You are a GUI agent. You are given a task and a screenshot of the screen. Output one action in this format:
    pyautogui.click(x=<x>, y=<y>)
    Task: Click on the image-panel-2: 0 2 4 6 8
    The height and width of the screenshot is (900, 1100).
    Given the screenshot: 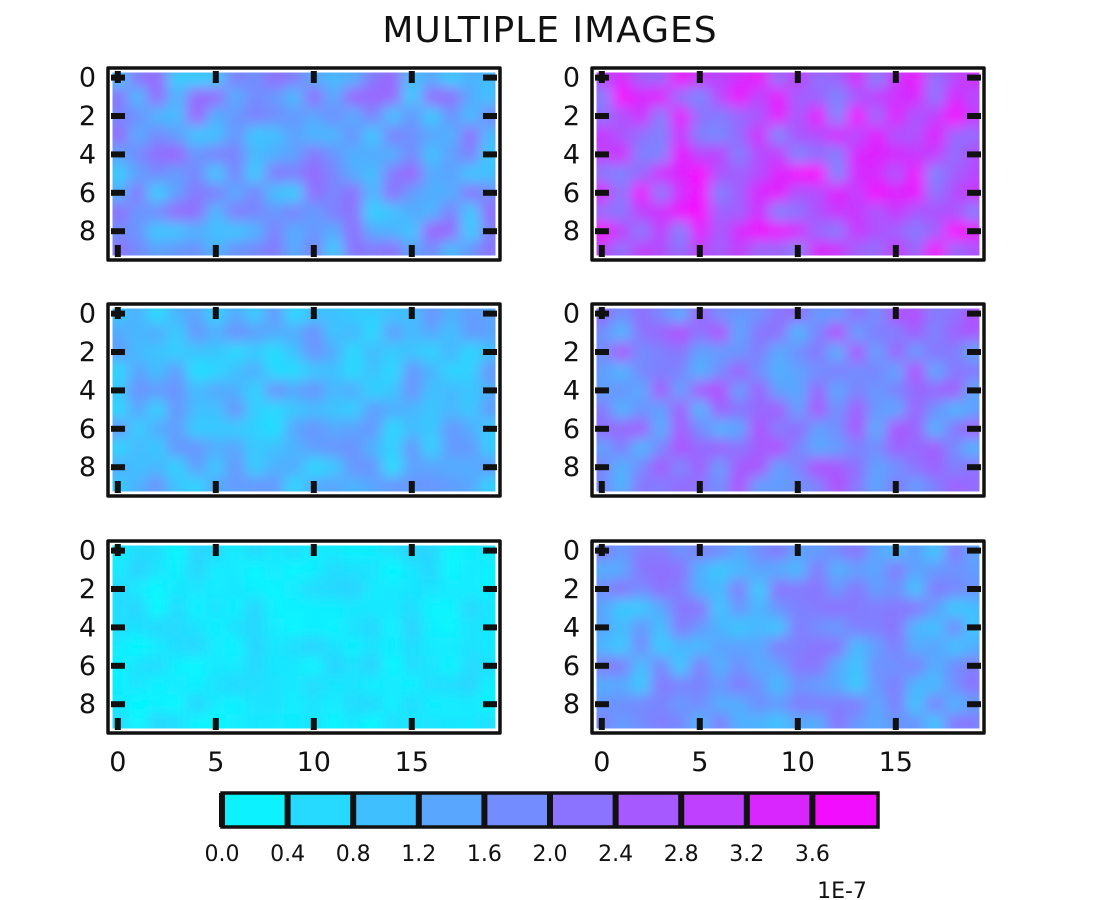 What is the action you would take?
    pyautogui.click(x=776, y=164)
    